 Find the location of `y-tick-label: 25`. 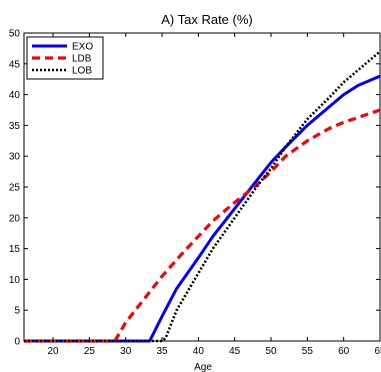

y-tick-label: 25 is located at coordinates (15, 188).